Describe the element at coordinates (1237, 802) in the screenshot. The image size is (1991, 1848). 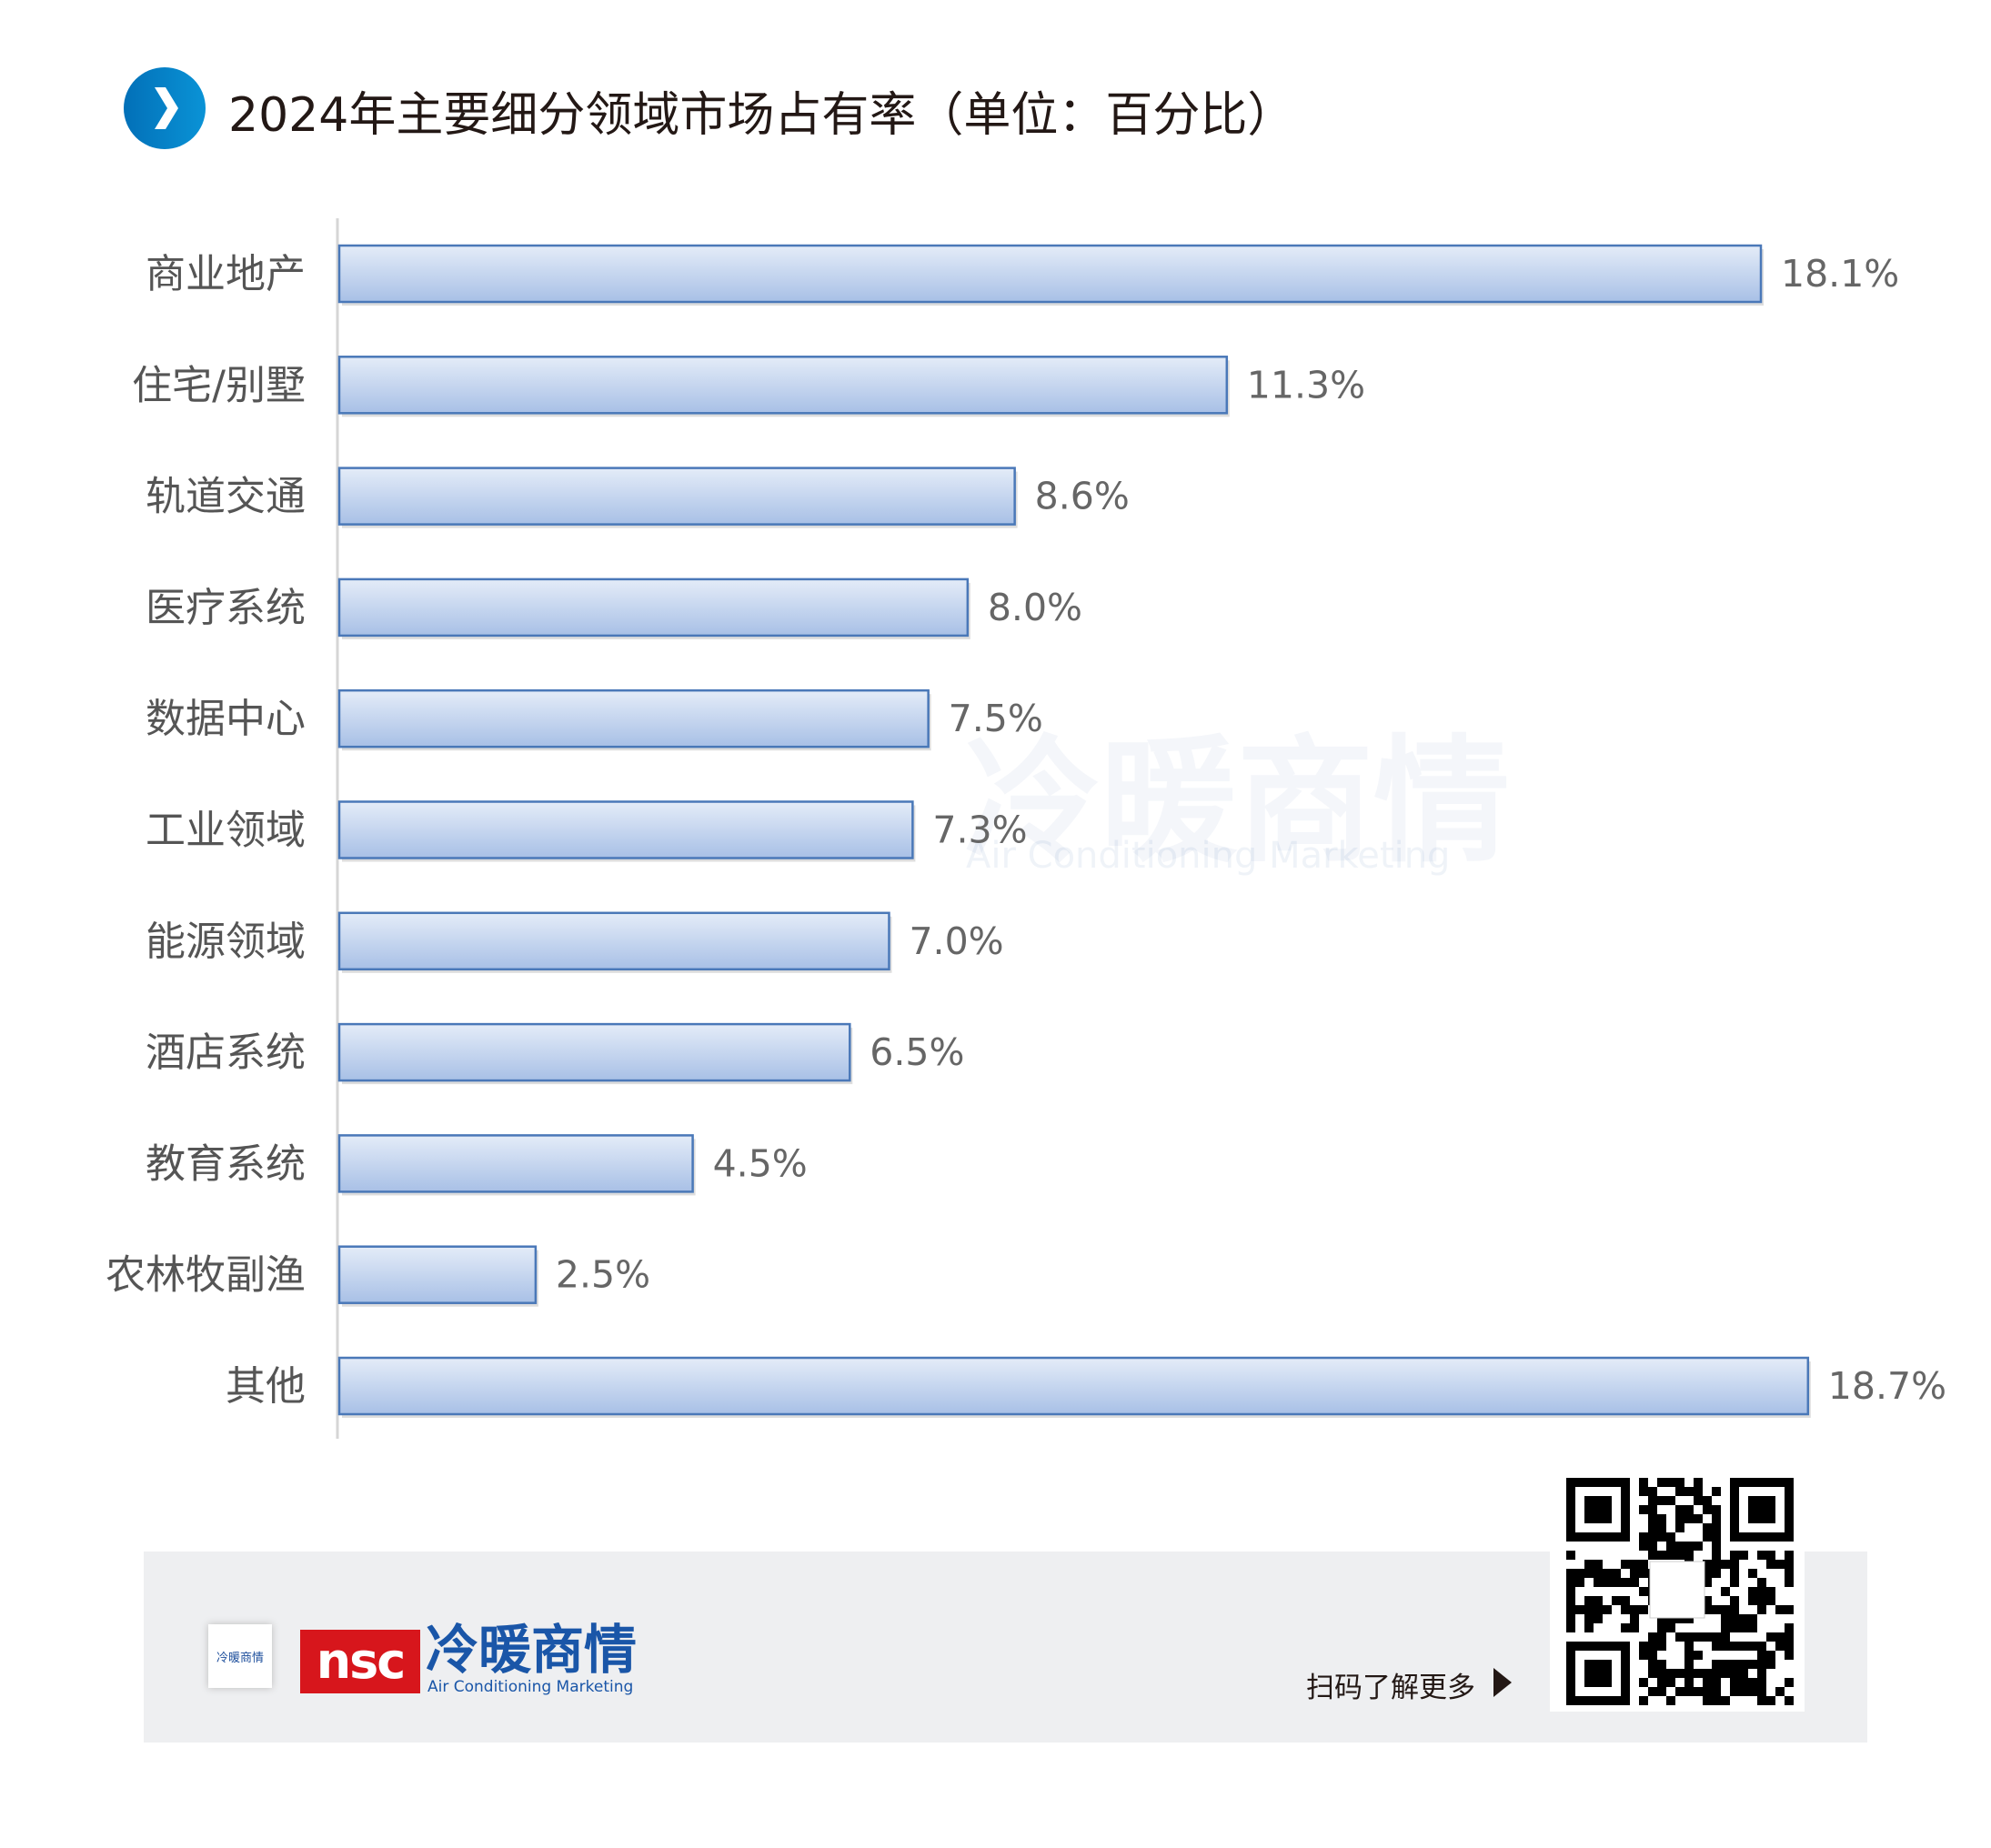
I see `watermark: 冷暖商情` at that location.